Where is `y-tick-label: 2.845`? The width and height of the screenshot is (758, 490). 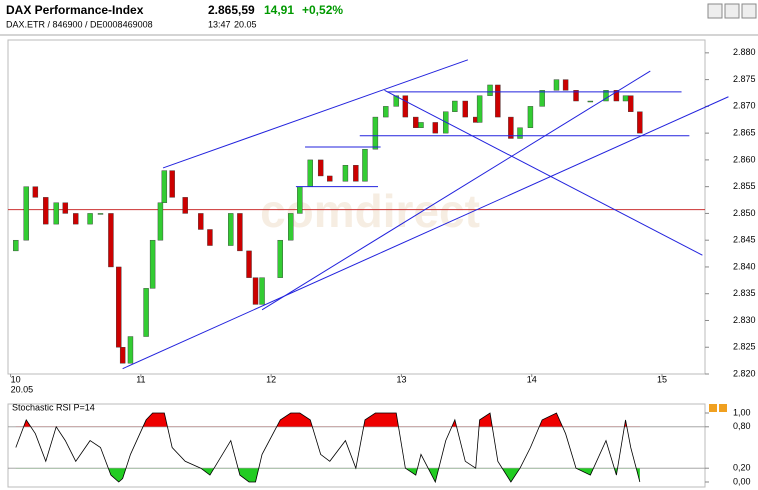
y-tick-label: 2.845 is located at coordinates (744, 240).